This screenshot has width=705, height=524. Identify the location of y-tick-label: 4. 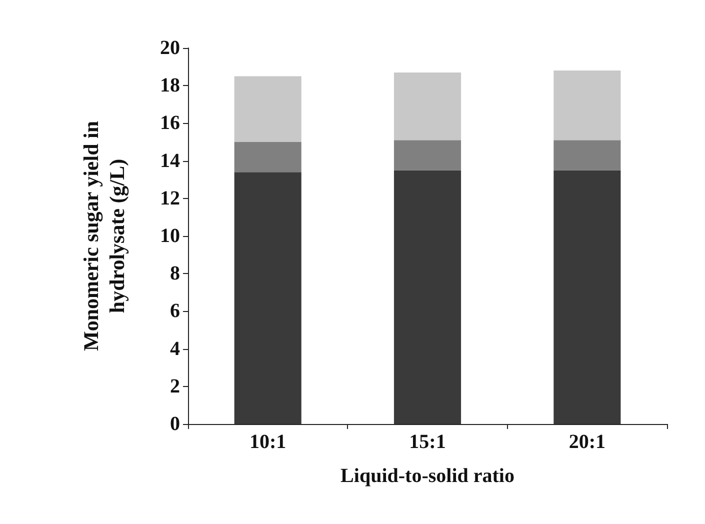
(175, 349).